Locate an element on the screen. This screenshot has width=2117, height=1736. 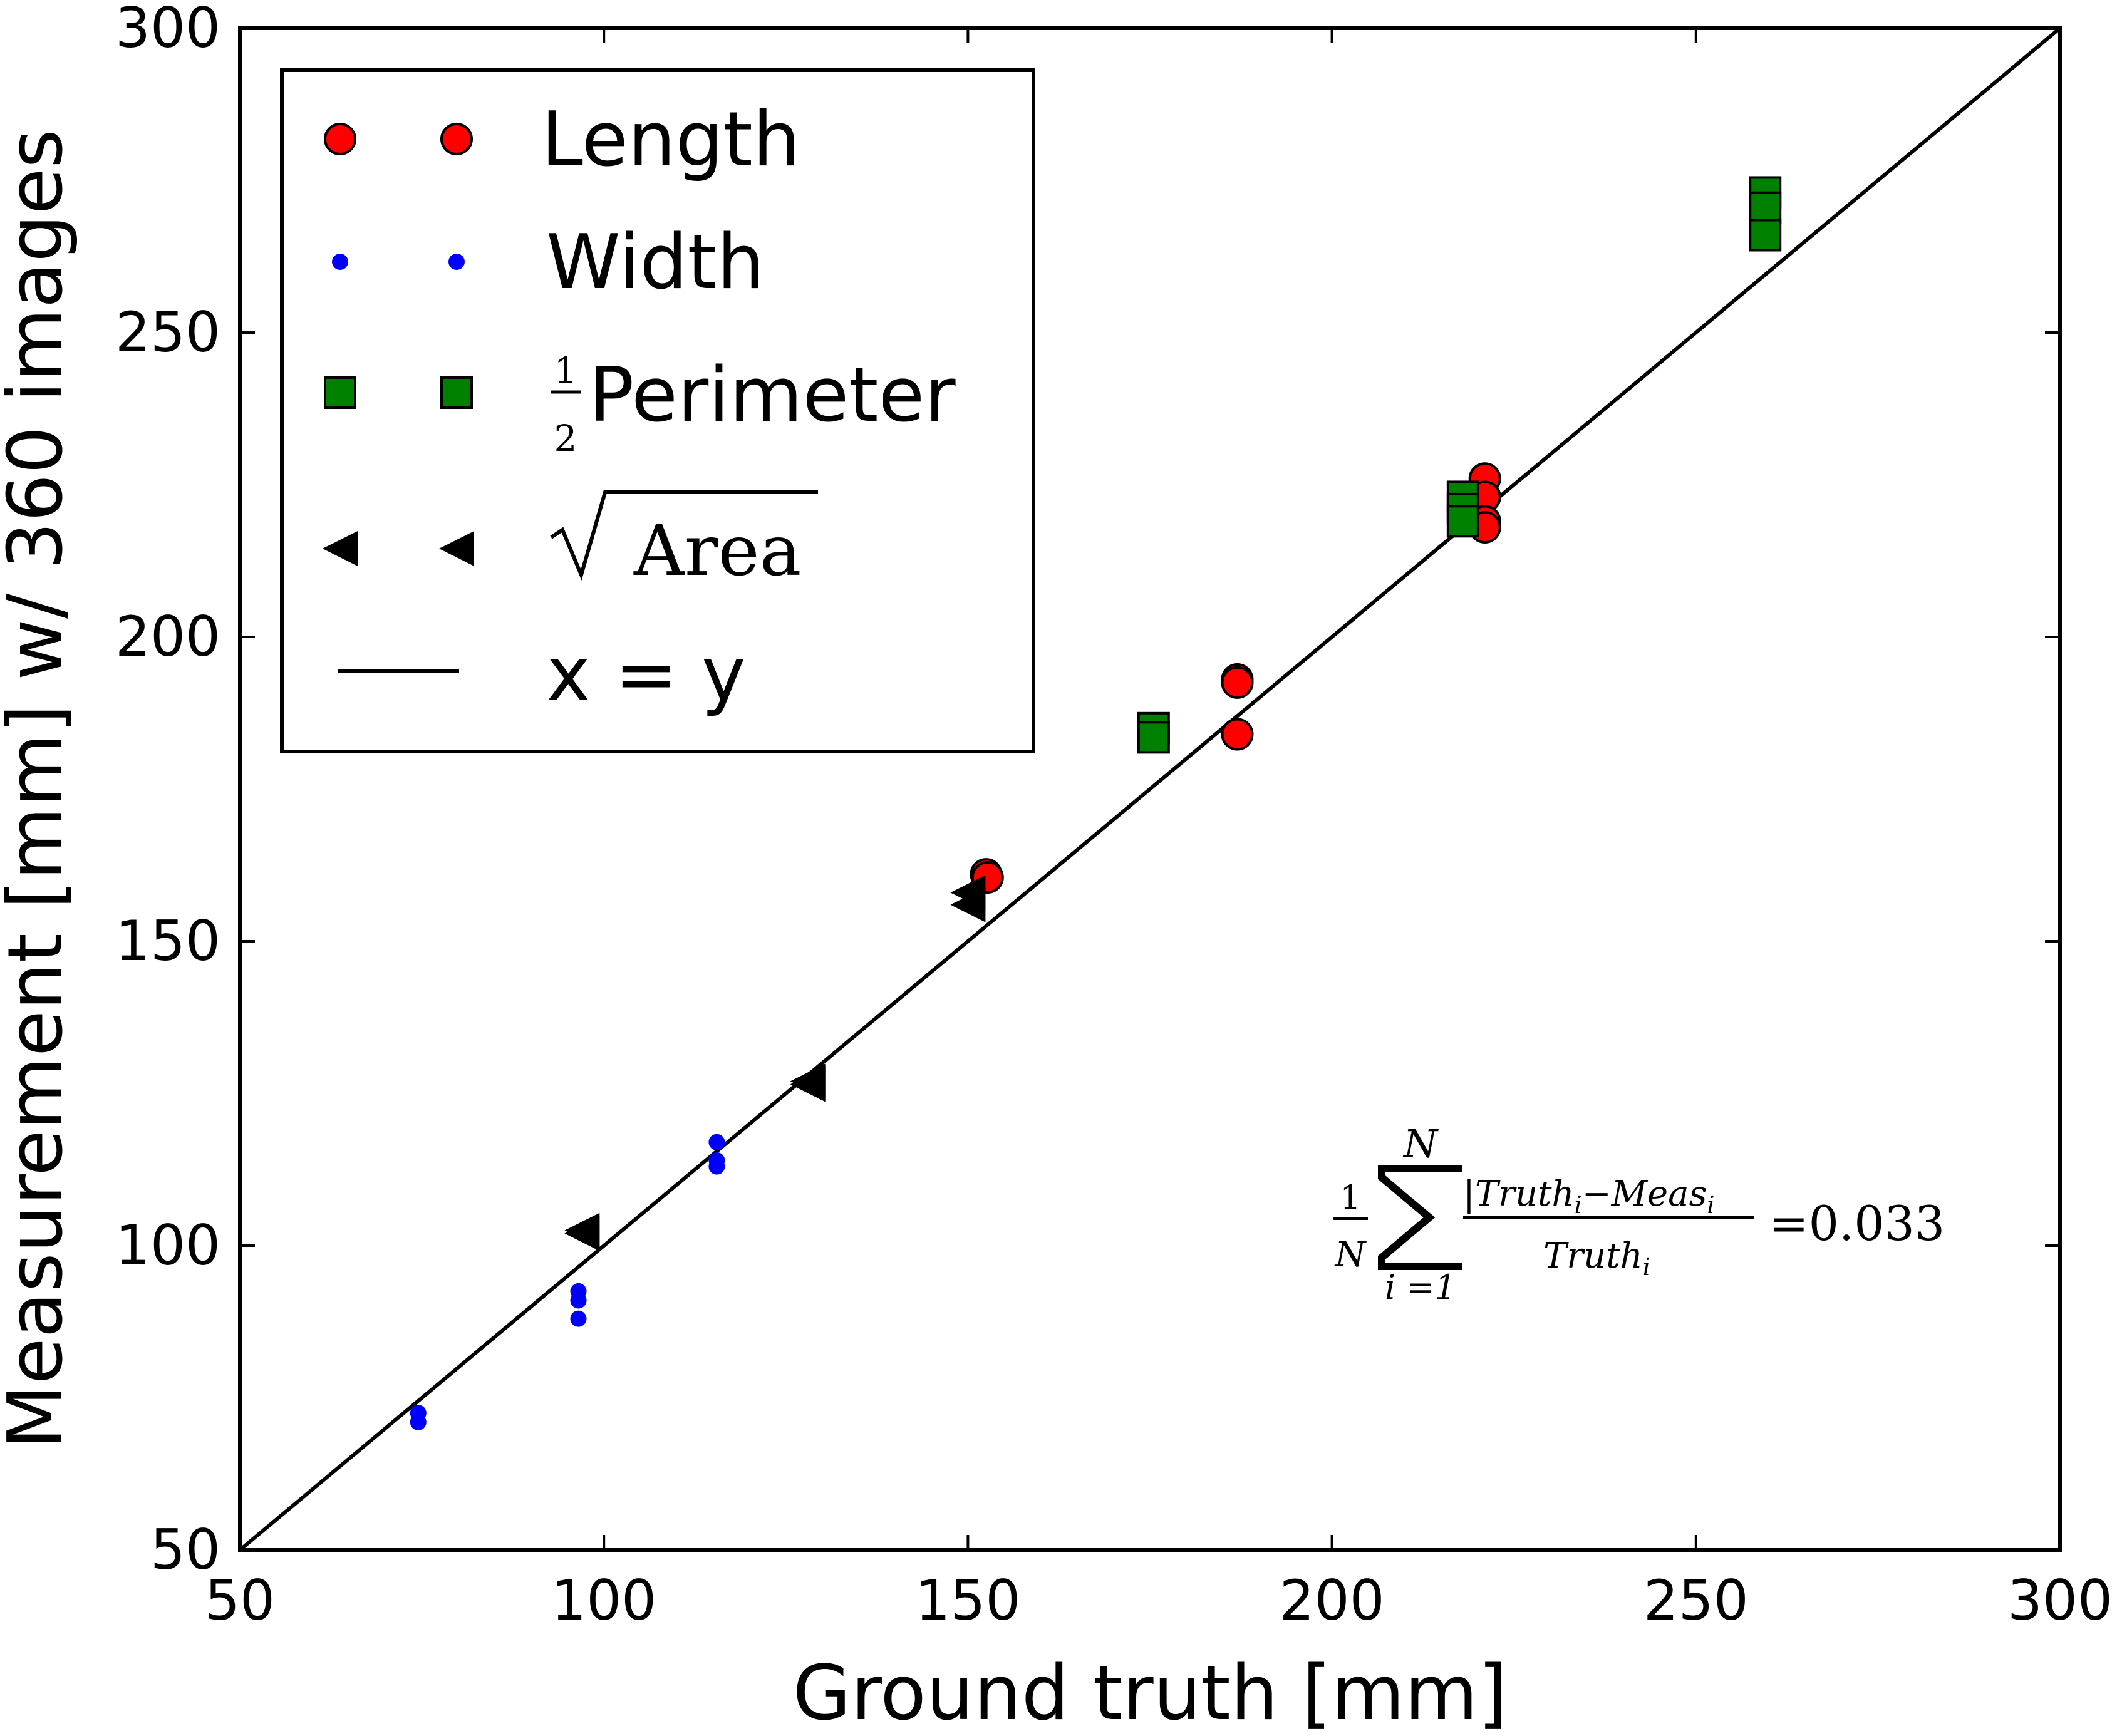
annotation-result: =0.033 is located at coordinates (1857, 1223).